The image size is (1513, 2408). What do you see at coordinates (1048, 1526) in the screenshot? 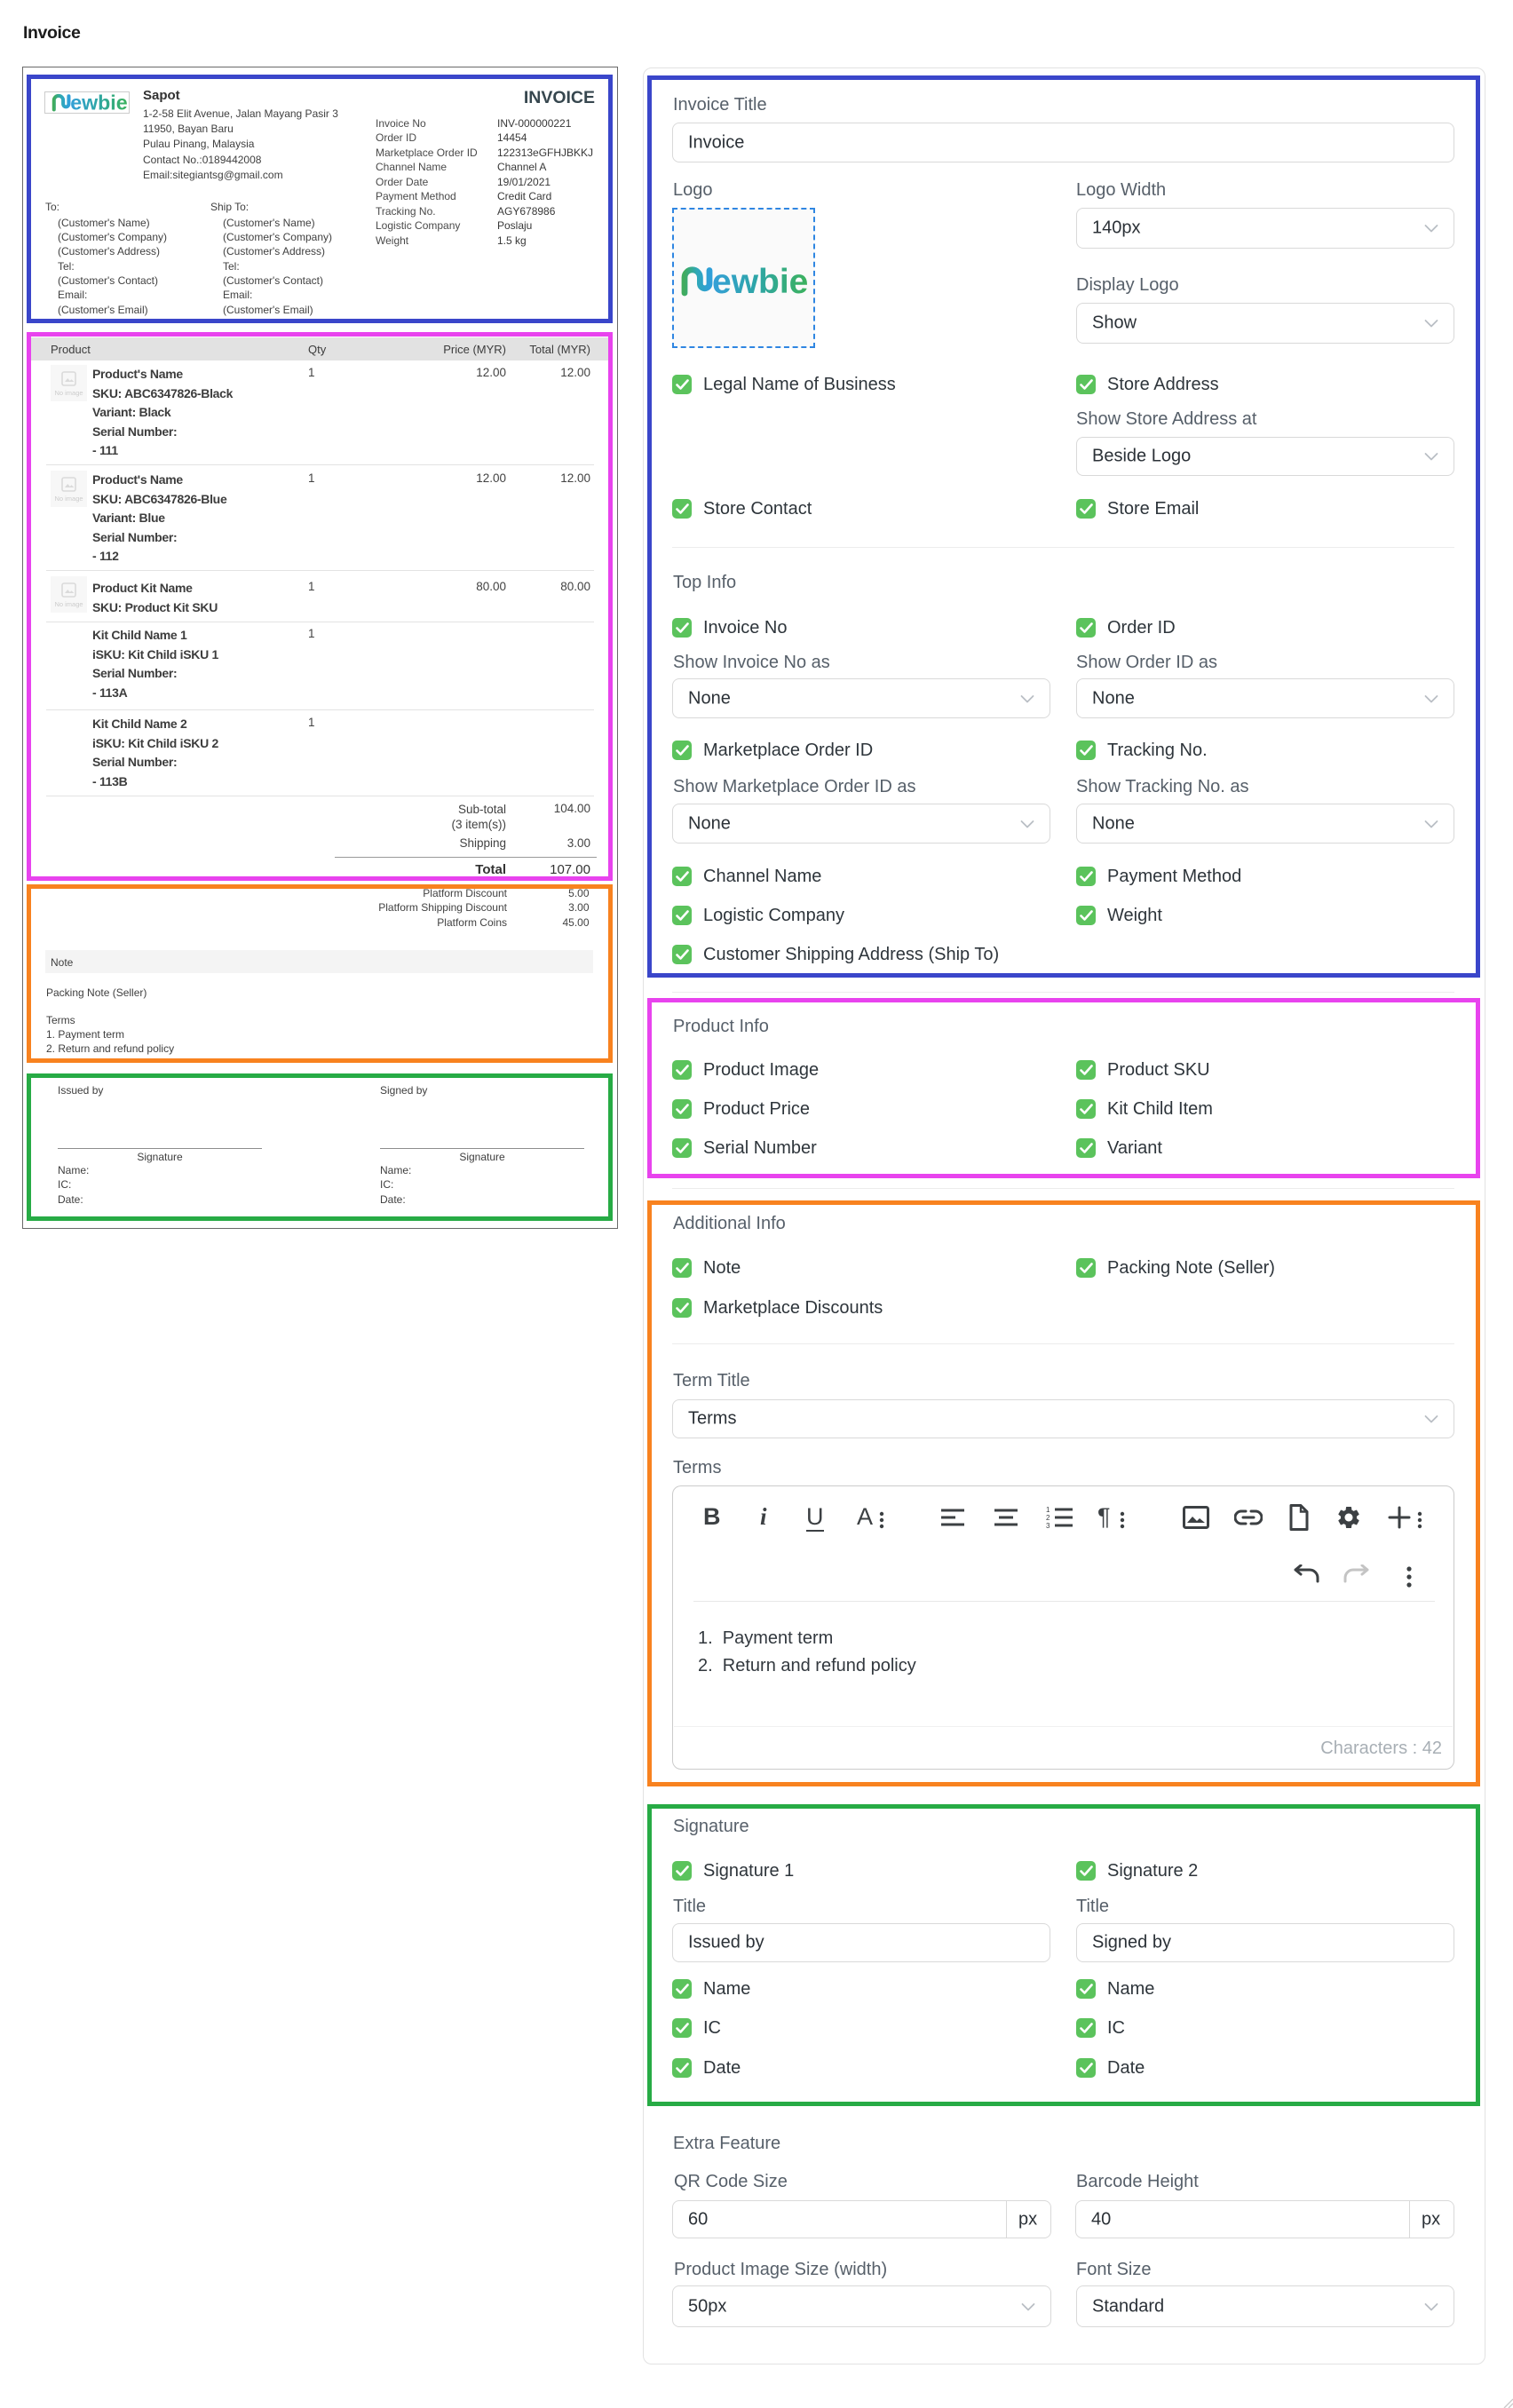
I see `svg-text: 3` at bounding box center [1048, 1526].